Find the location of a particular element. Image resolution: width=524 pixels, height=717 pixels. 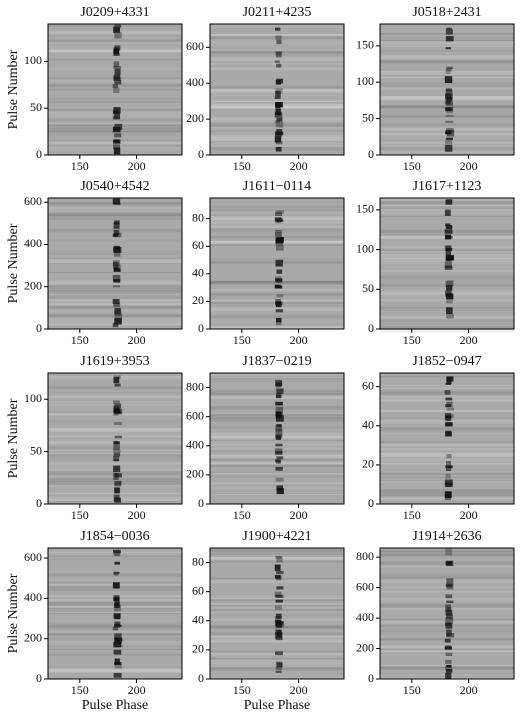

panel: J1837−0219 150 200 0 200 400 600 800 is located at coordinates (265, 438).